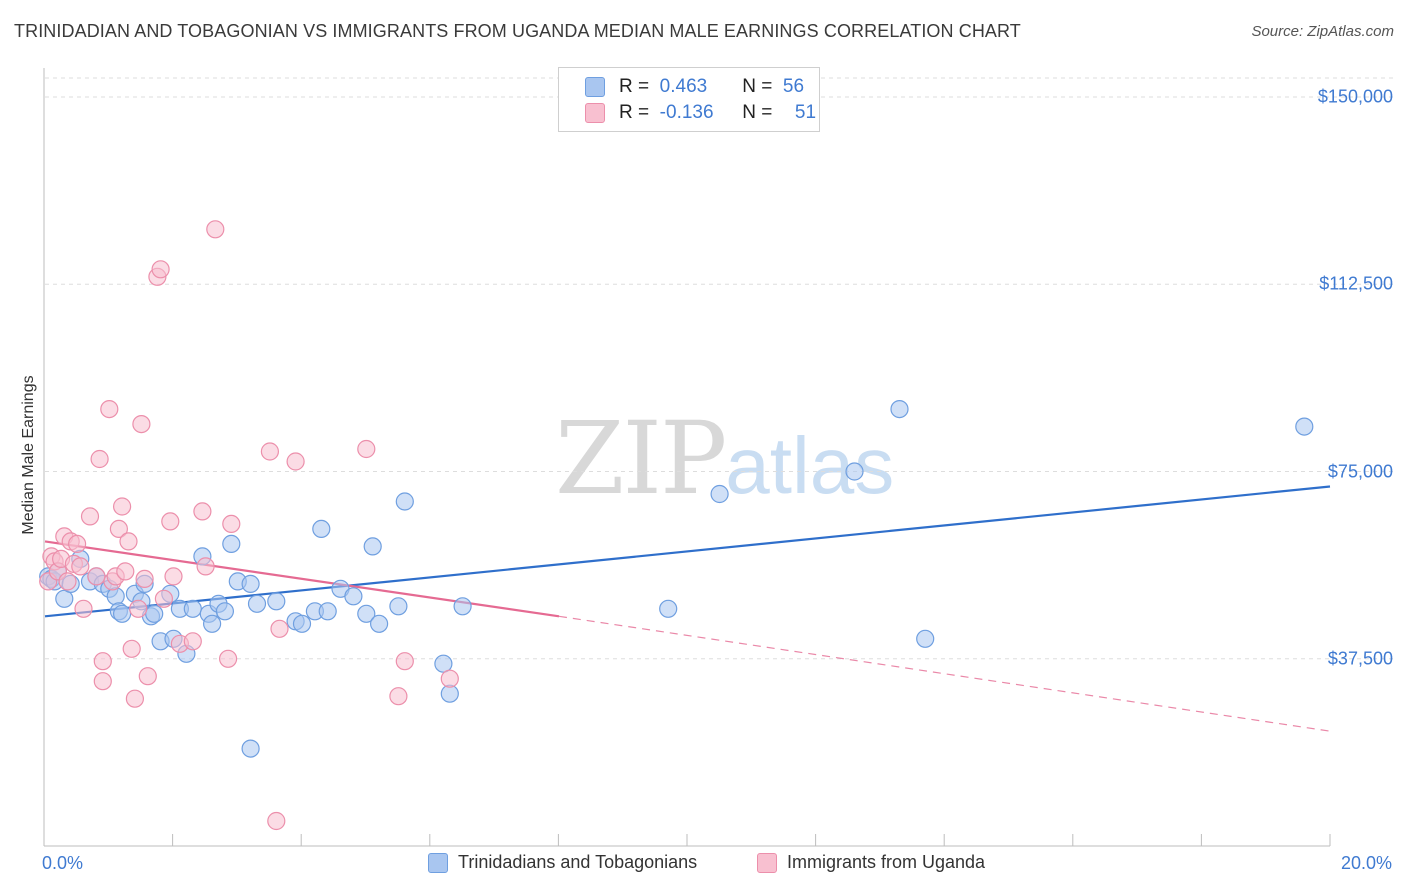 This screenshot has height=892, width=1406. What do you see at coordinates (793, 86) in the screenshot?
I see `n-value: 56` at bounding box center [793, 86].